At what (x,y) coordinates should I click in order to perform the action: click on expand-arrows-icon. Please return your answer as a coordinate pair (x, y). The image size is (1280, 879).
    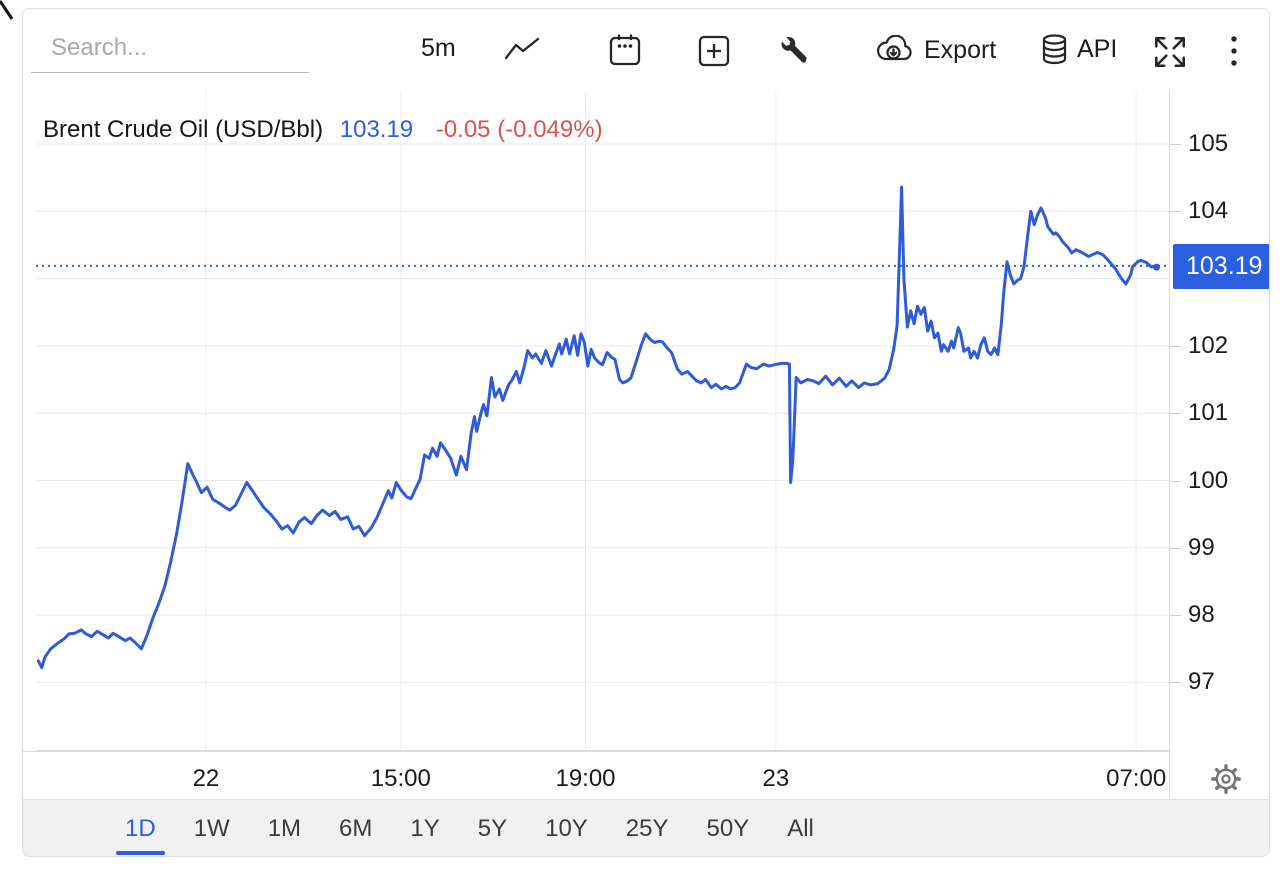
    Looking at the image, I should click on (1170, 52).